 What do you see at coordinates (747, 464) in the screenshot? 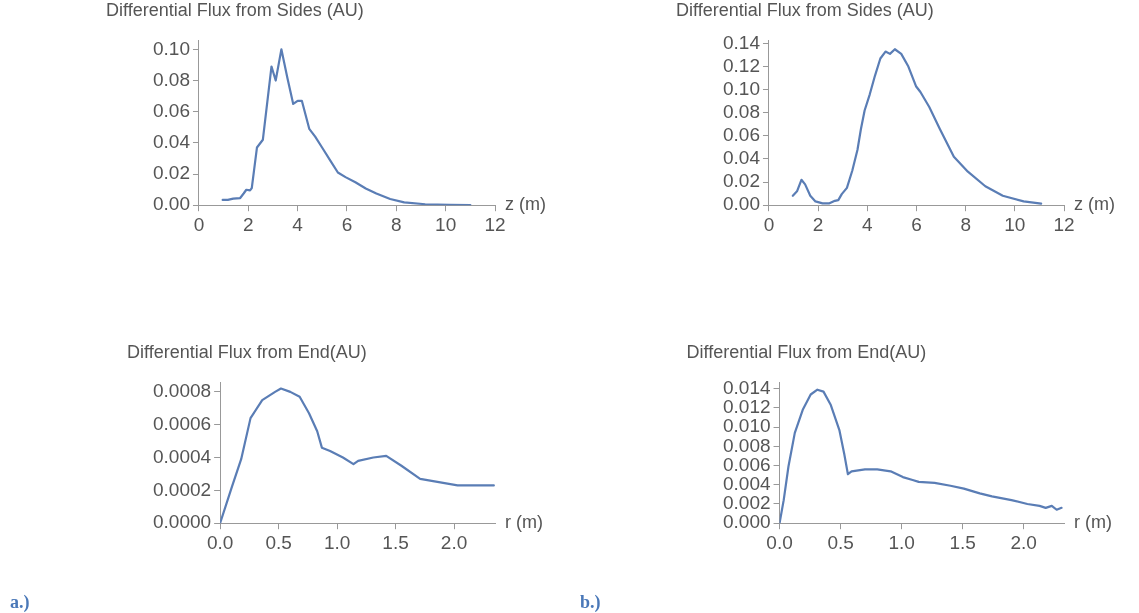
I see `y-tick-label: 0.006` at bounding box center [747, 464].